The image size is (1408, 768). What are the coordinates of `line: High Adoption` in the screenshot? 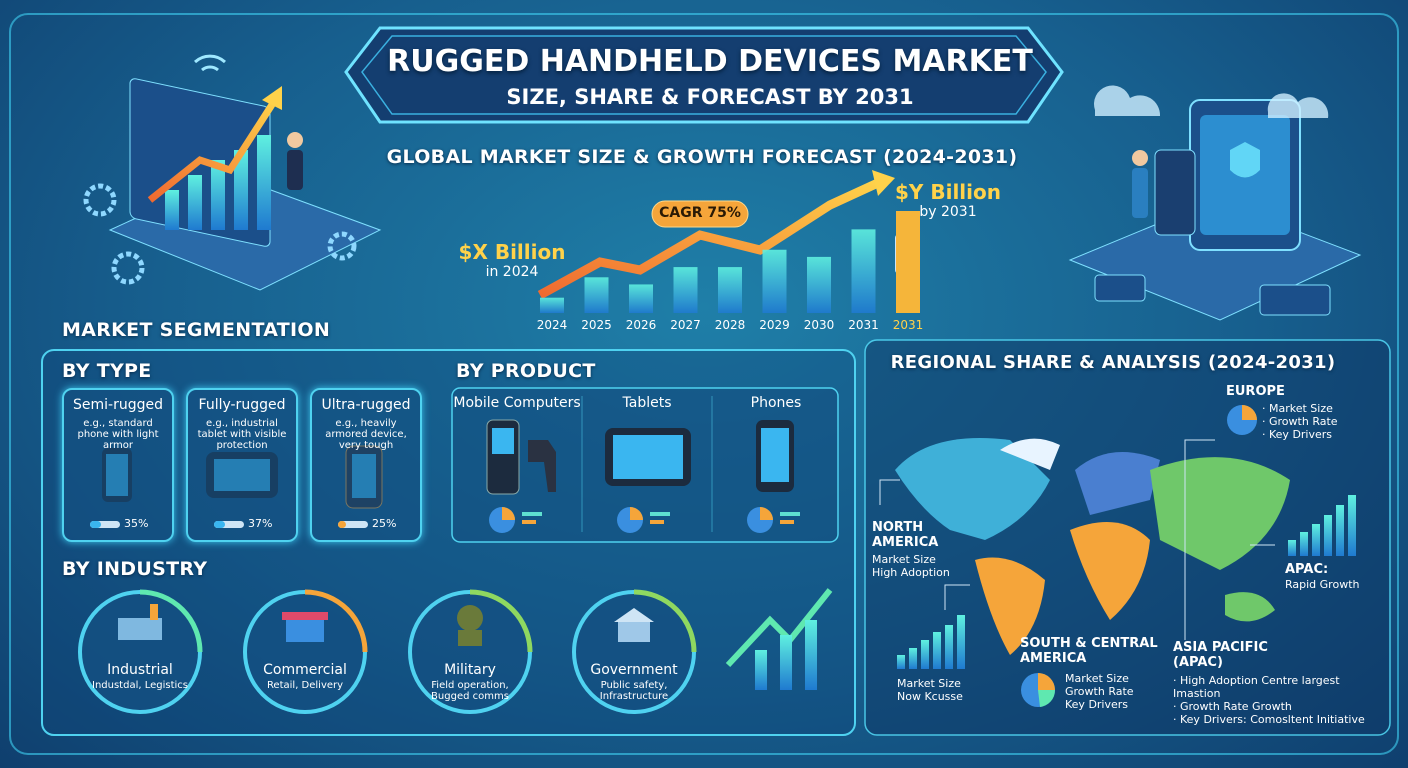 It's located at (911, 572).